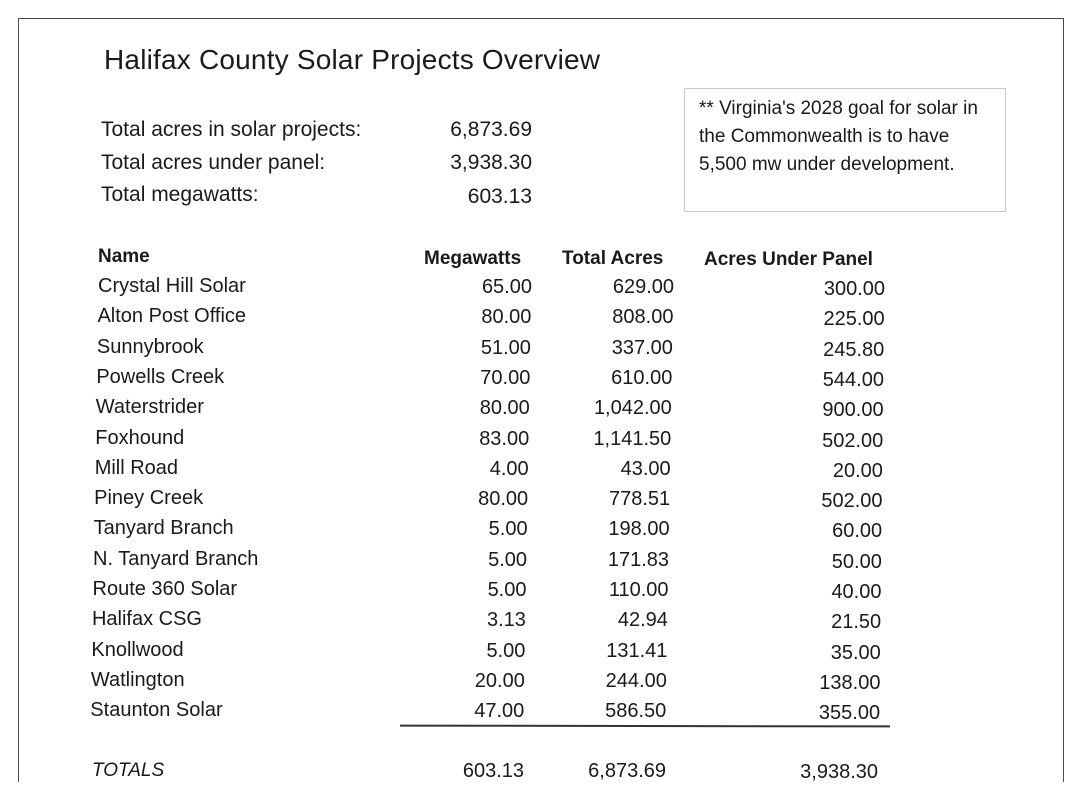  What do you see at coordinates (491, 162) in the screenshot?
I see `summary-value-acres-under-panel: 3,938.30` at bounding box center [491, 162].